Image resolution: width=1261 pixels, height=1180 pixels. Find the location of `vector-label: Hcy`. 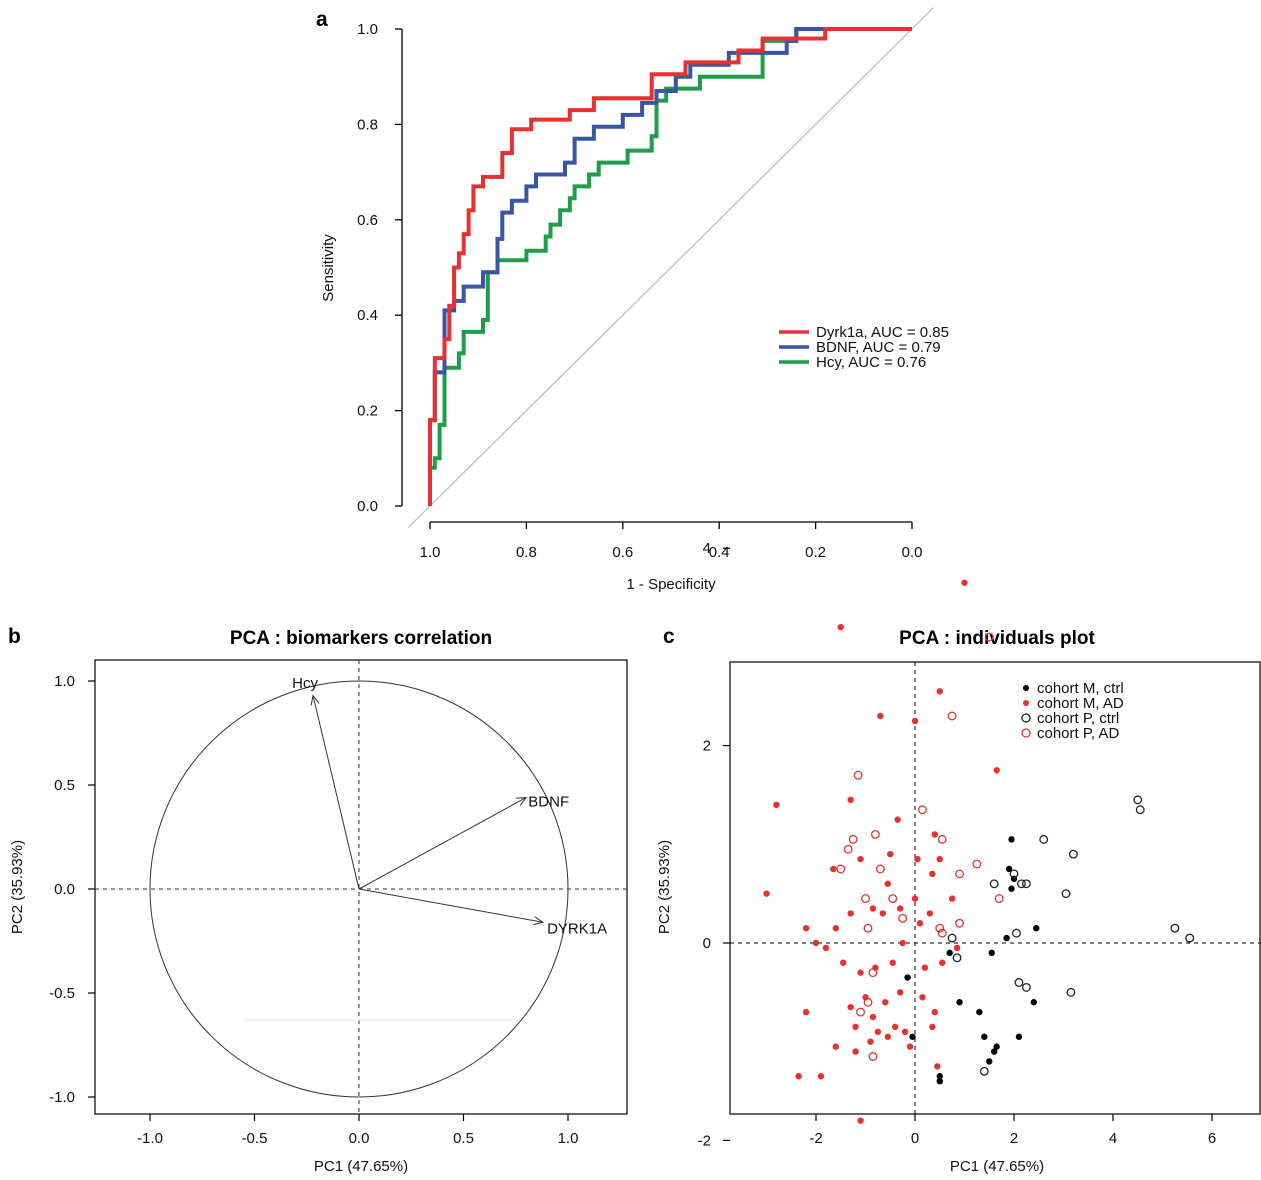

vector-label: Hcy is located at coordinates (305, 683).